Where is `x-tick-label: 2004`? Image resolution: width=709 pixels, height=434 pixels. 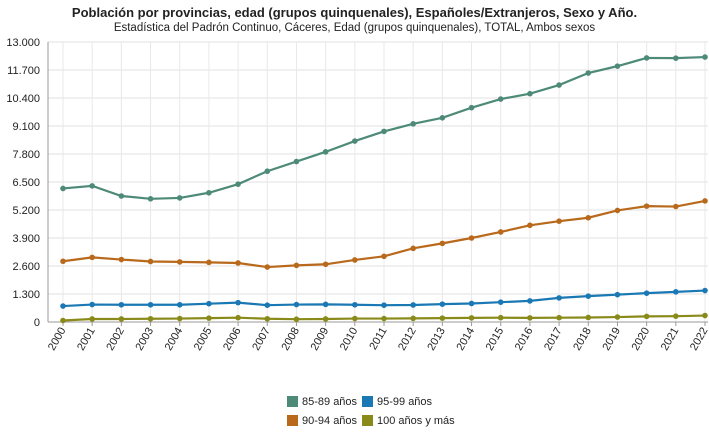
x-tick-label: 2004 is located at coordinates (174, 339).